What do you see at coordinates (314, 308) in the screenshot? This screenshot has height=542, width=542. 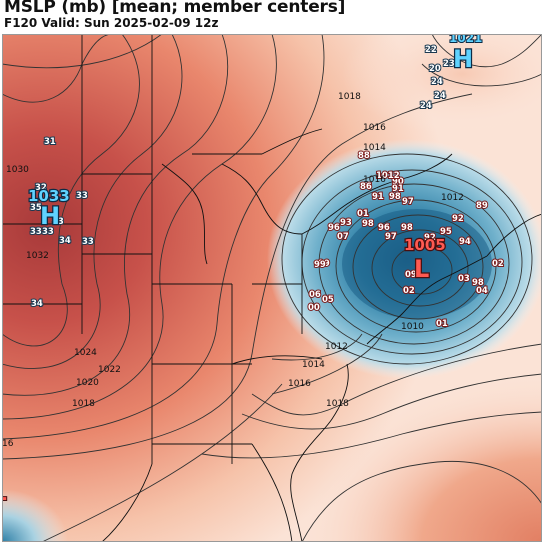 I see `member-label: 00` at bounding box center [314, 308].